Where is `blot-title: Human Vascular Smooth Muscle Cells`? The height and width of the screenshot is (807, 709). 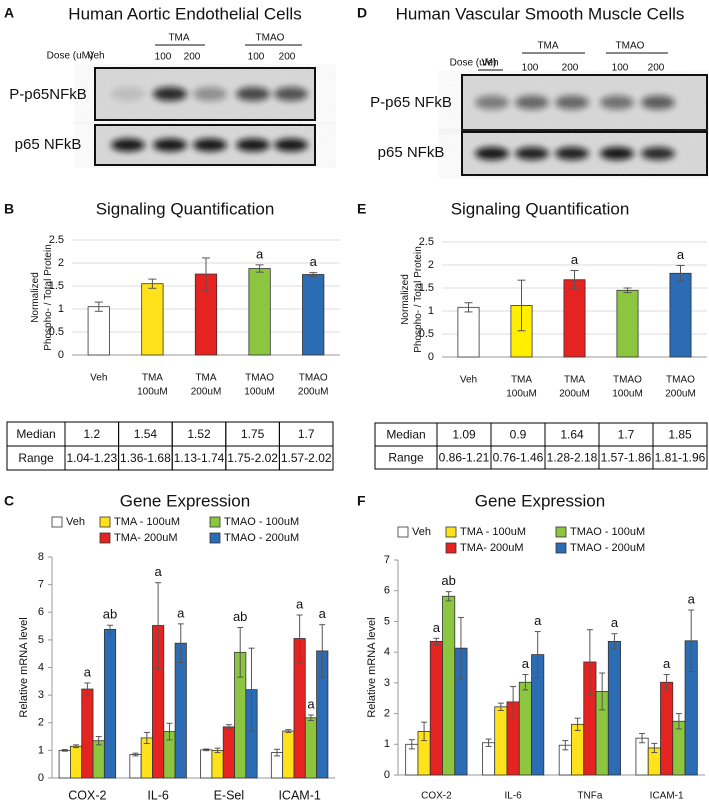
blot-title: Human Vascular Smooth Muscle Cells is located at coordinates (540, 13).